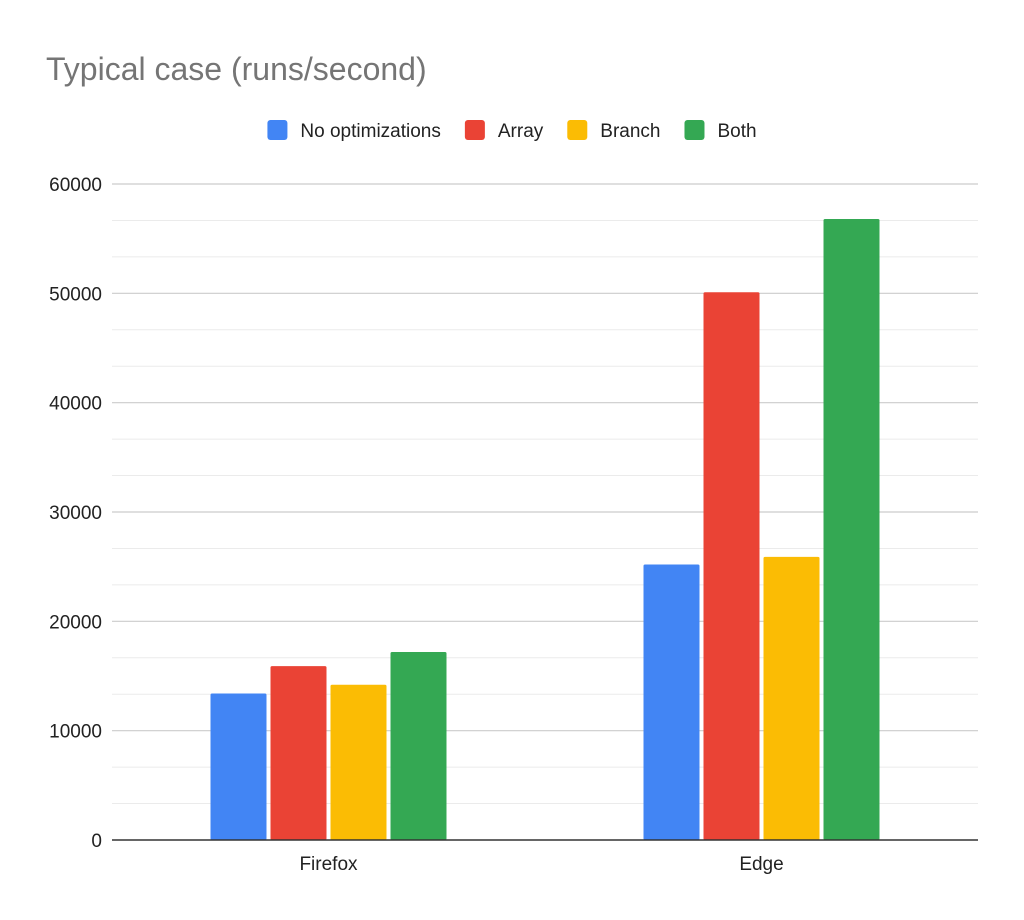 This screenshot has height=920, width=1024. I want to click on x-tick-label: Firefox, so click(328, 864).